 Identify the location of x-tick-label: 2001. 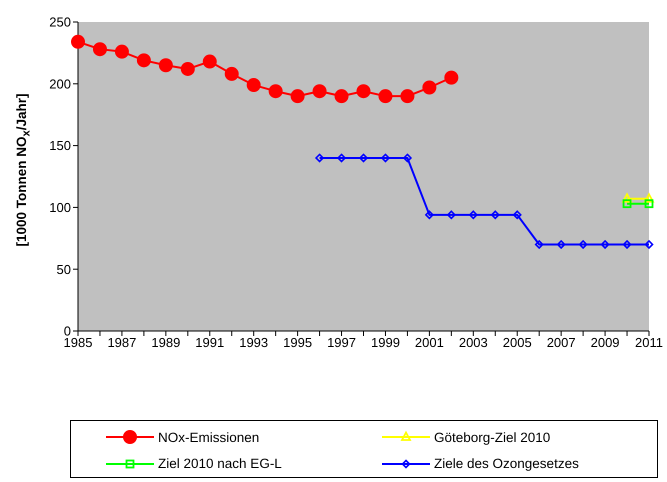
(429, 342).